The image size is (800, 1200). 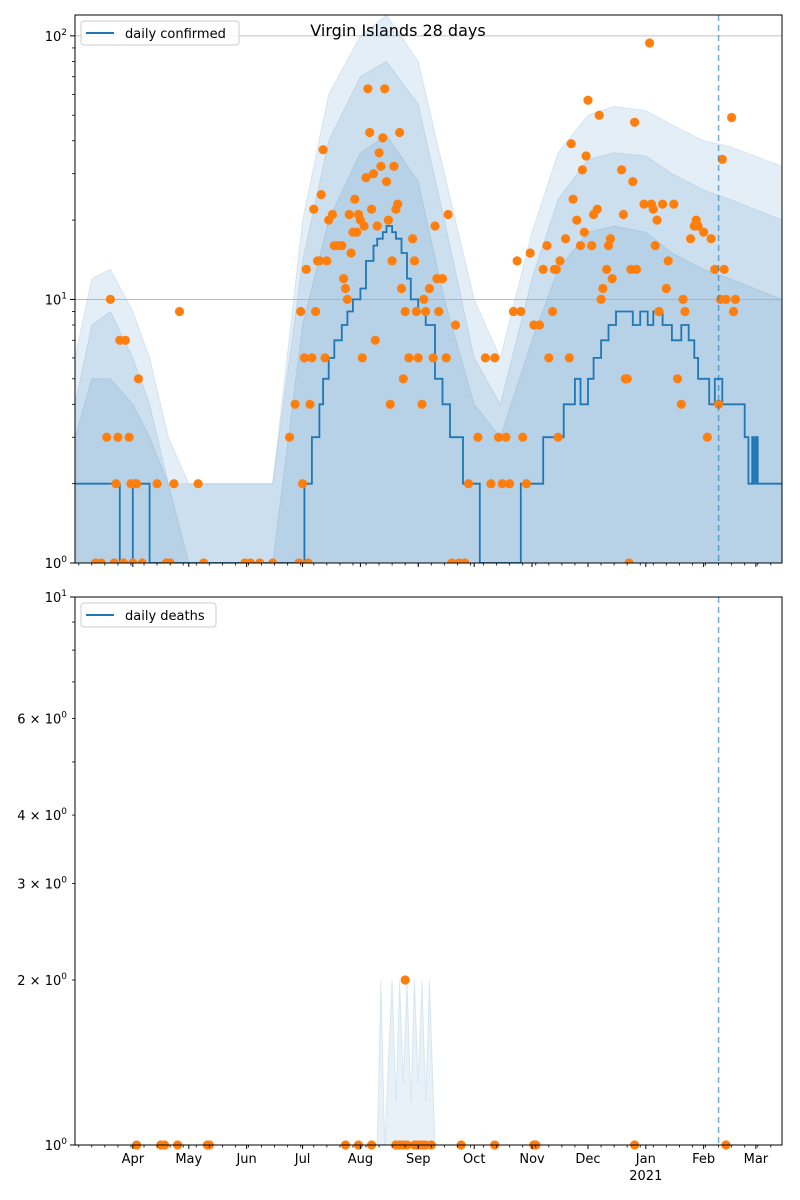 I want to click on x-tick-label-7: Nov, so click(x=532, y=1159).